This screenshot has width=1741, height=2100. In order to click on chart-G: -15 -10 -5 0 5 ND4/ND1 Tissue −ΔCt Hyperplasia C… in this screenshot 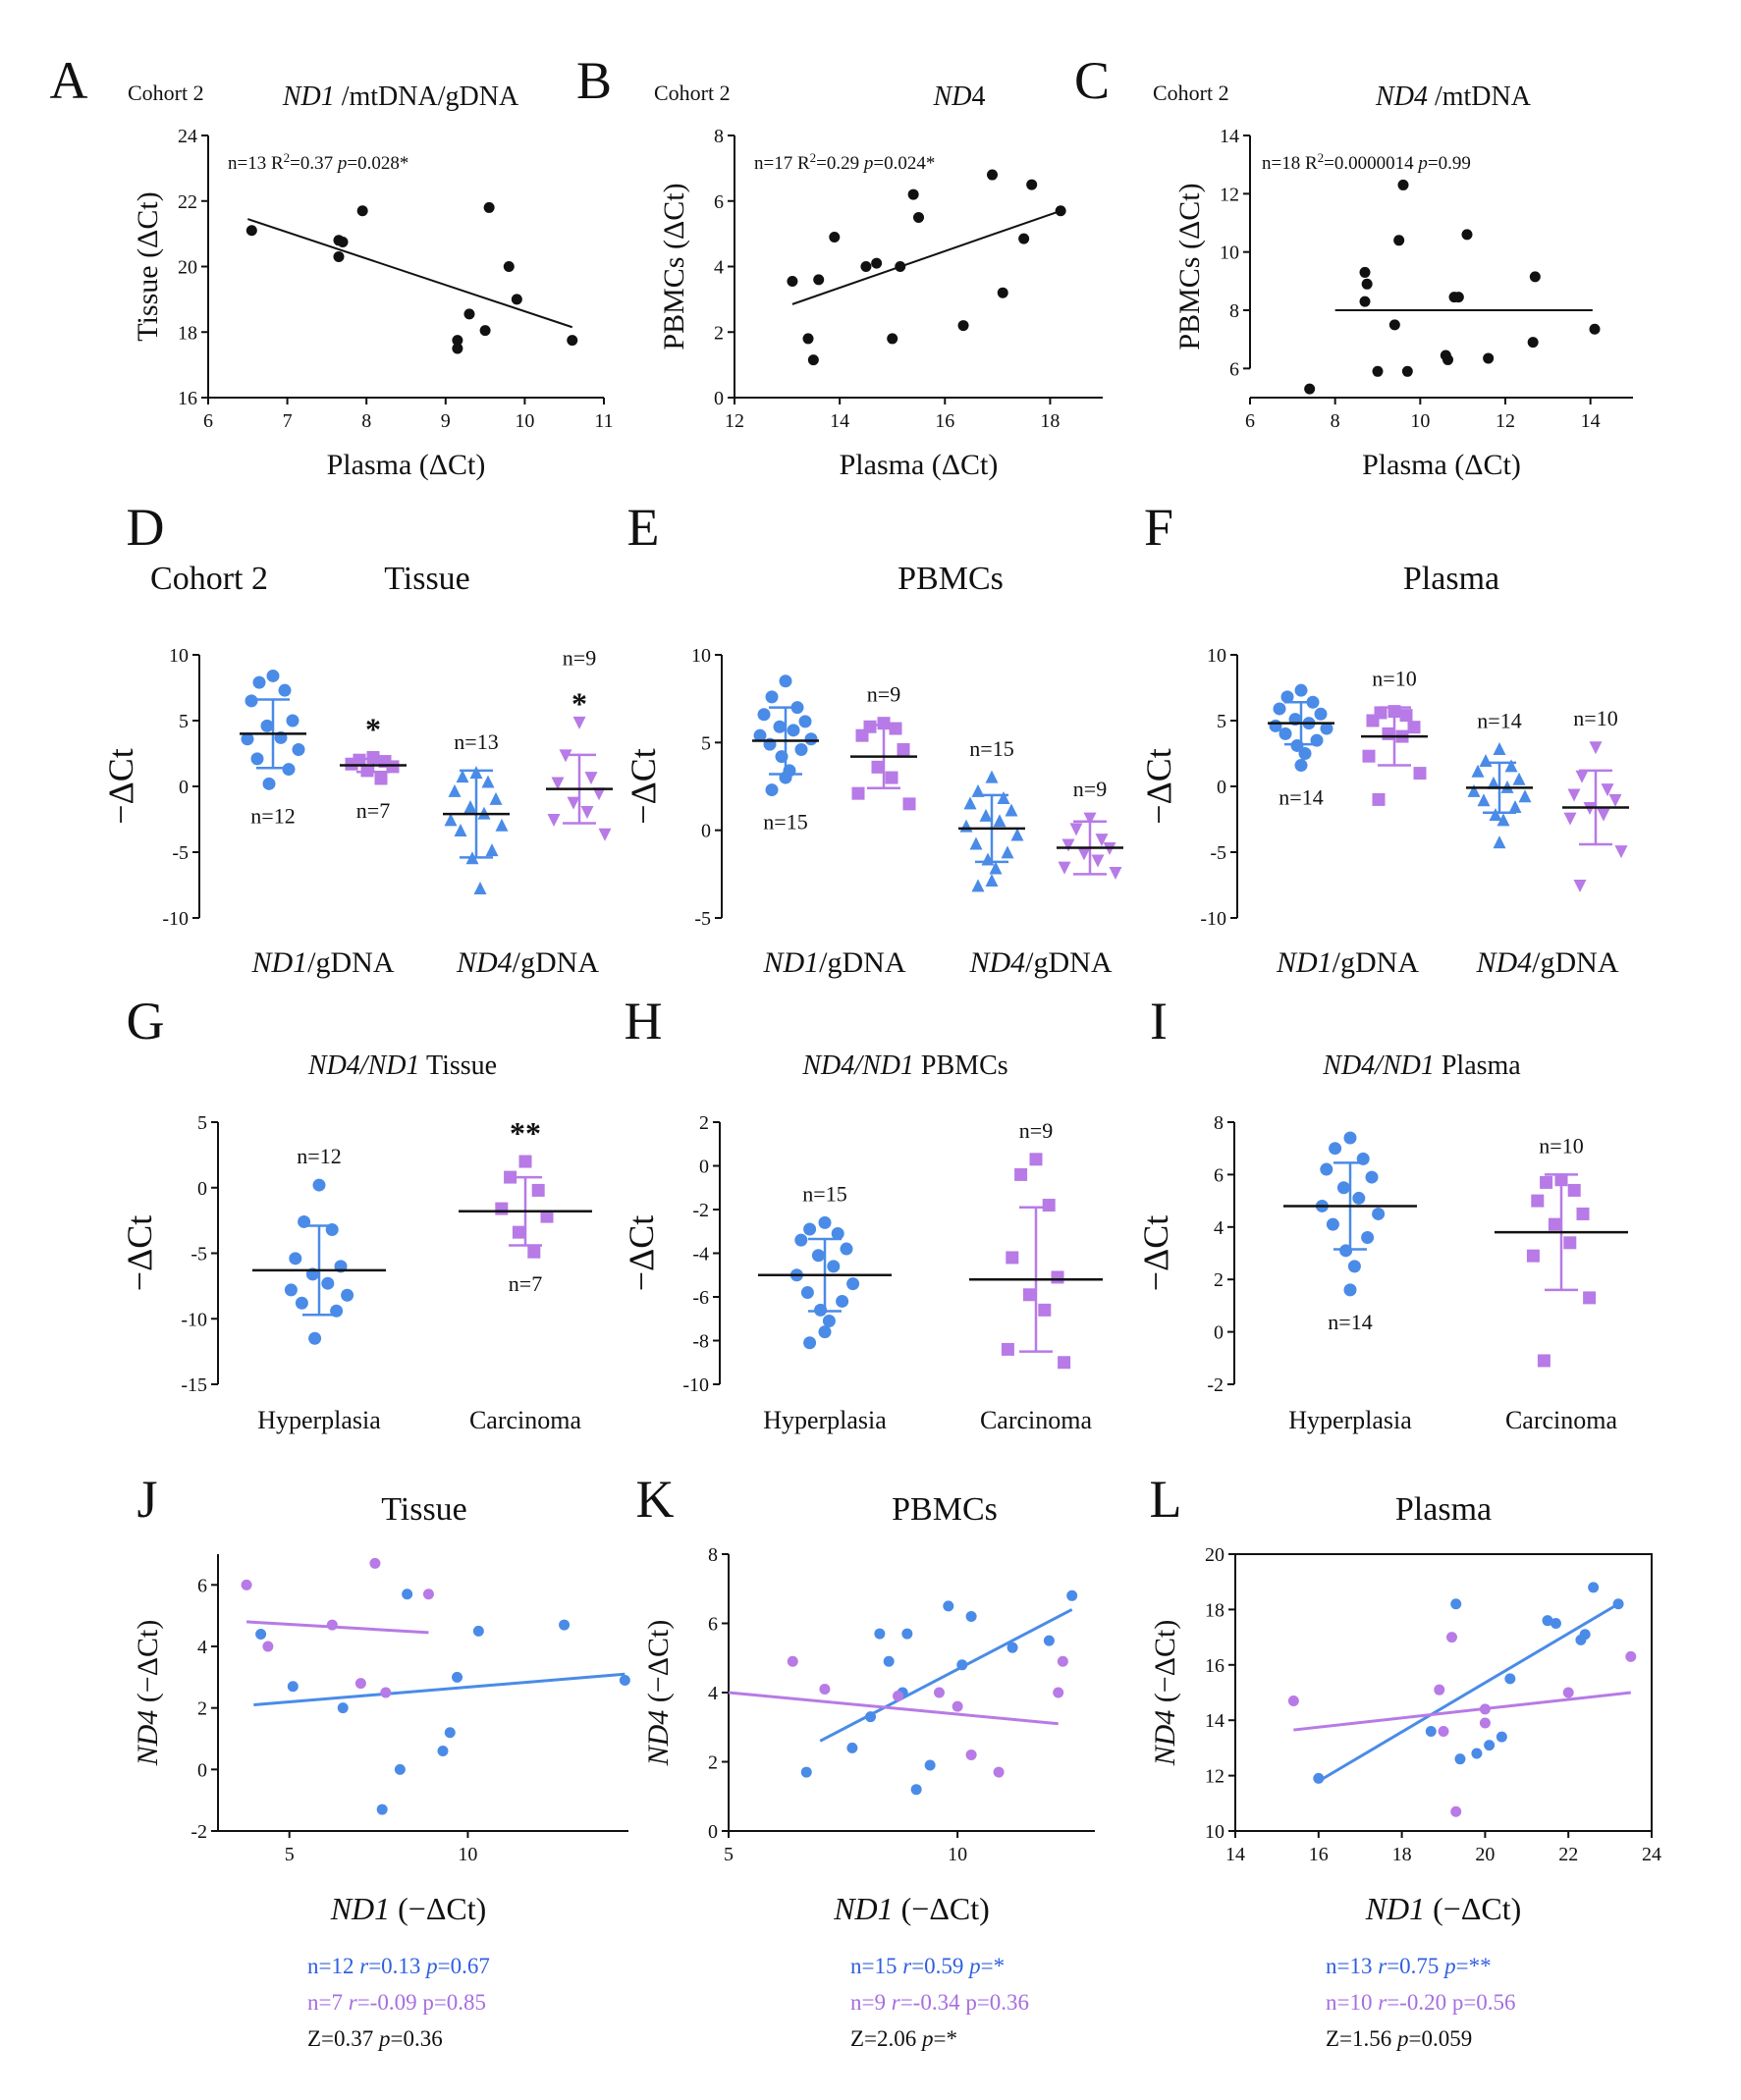, I will do `click(356, 1242)`.